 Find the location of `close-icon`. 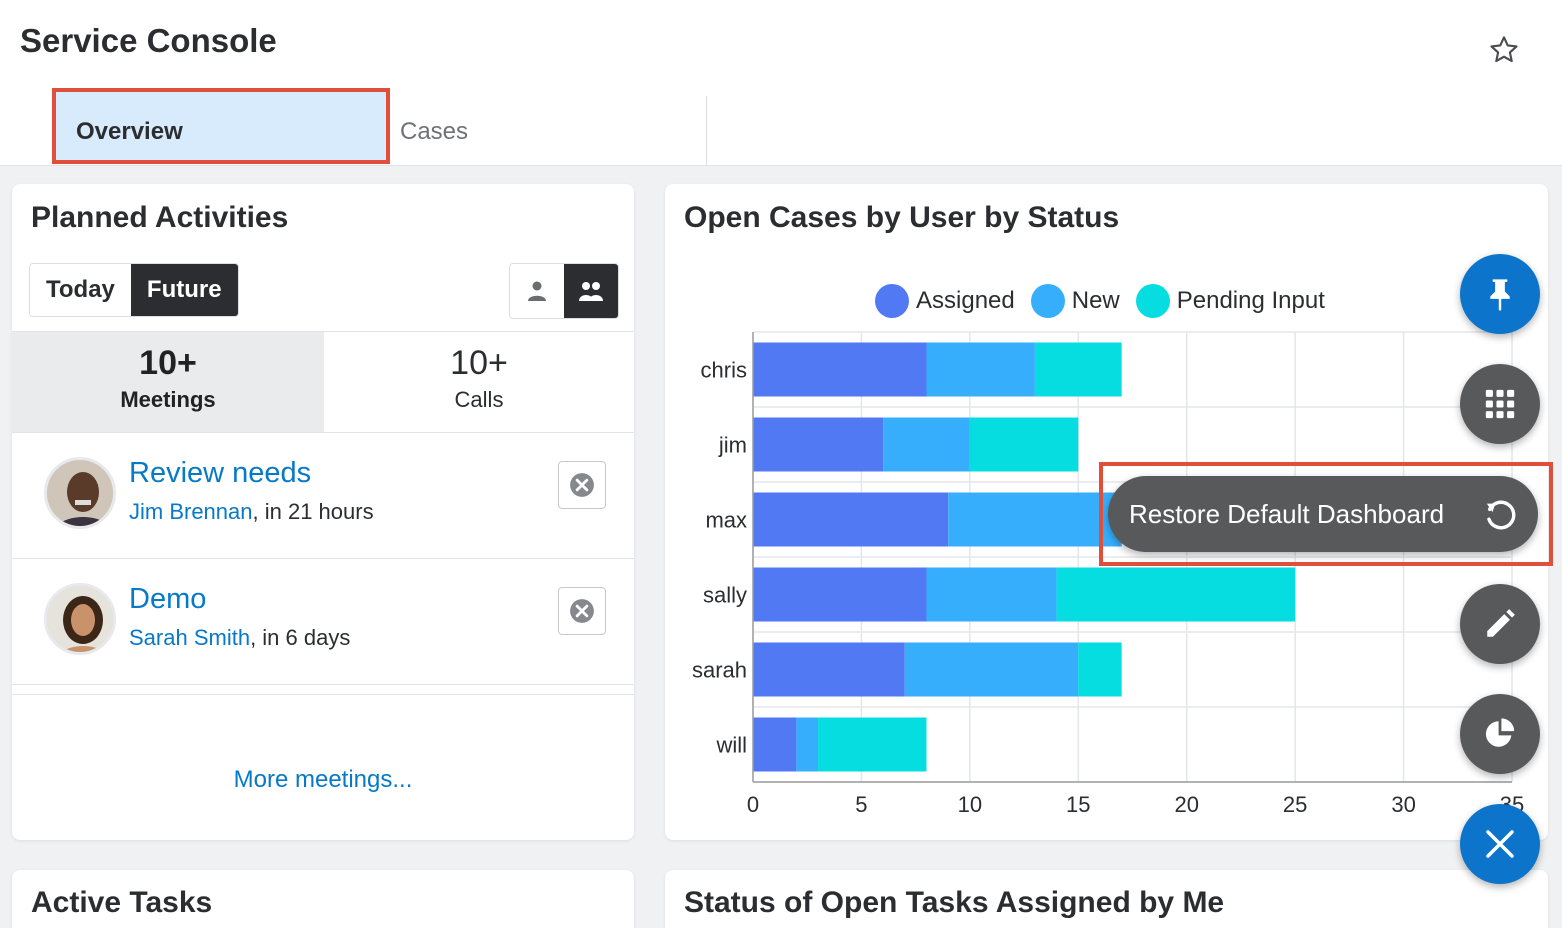

close-icon is located at coordinates (1500, 844).